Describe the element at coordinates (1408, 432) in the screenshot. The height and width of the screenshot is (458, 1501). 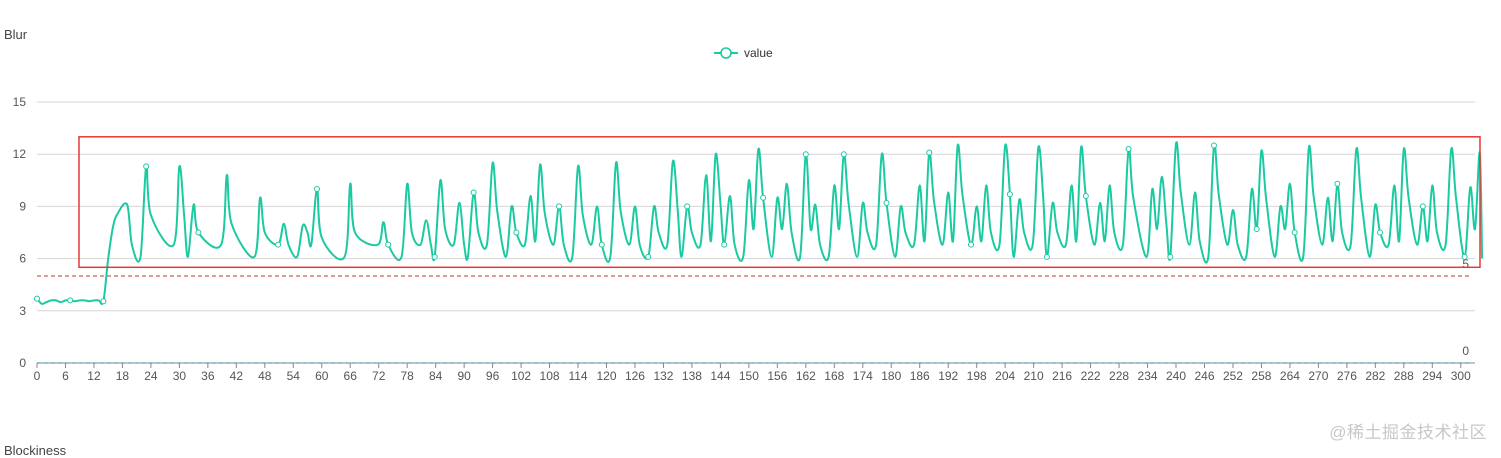
I see `watermark: @稀土掘金技术社区` at that location.